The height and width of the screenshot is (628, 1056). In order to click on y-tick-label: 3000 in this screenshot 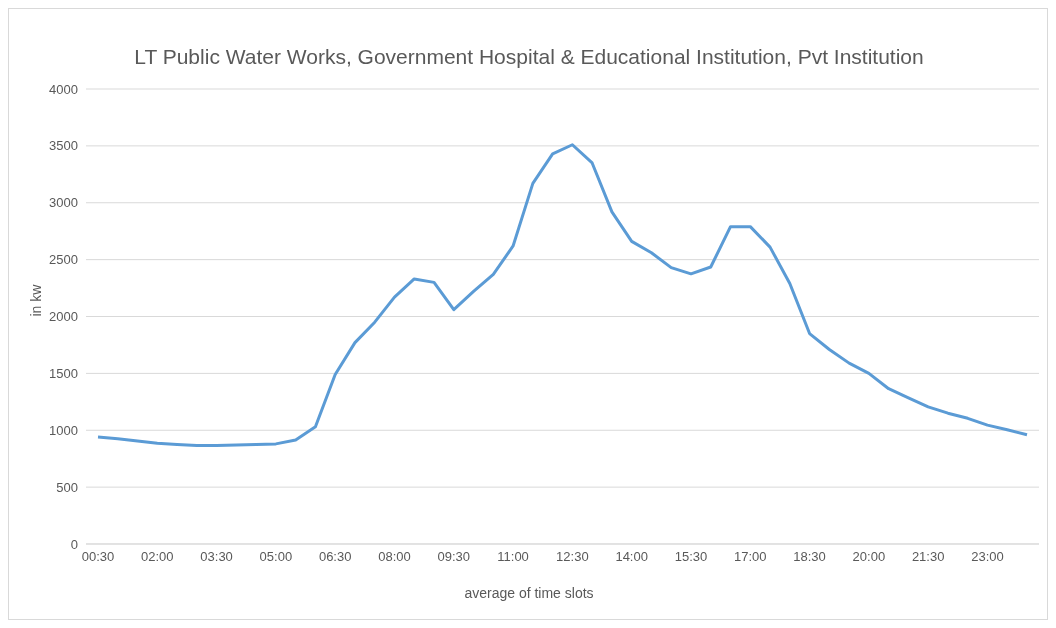, I will do `click(63, 203)`.